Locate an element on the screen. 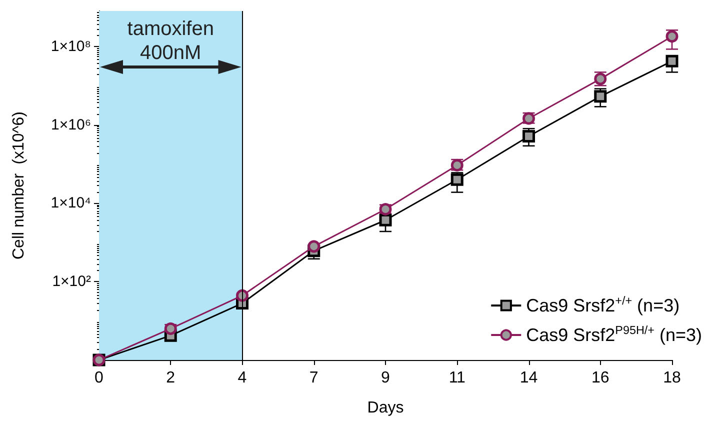  x-axis-title: Days is located at coordinates (385, 408).